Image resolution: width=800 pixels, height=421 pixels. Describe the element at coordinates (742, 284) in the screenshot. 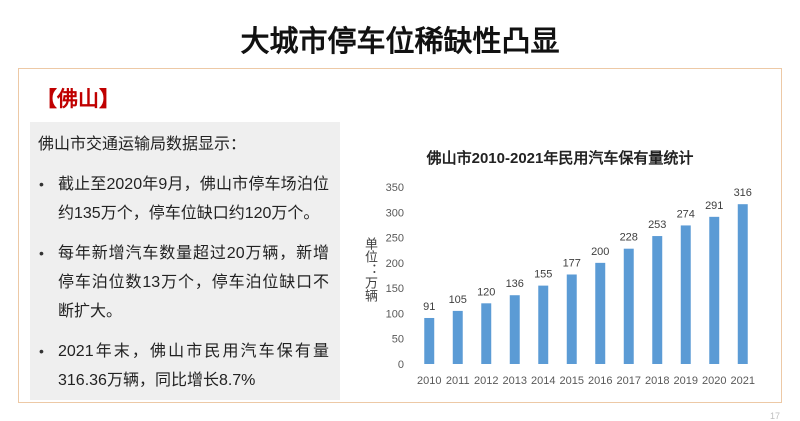

I see `bar-2021` at that location.